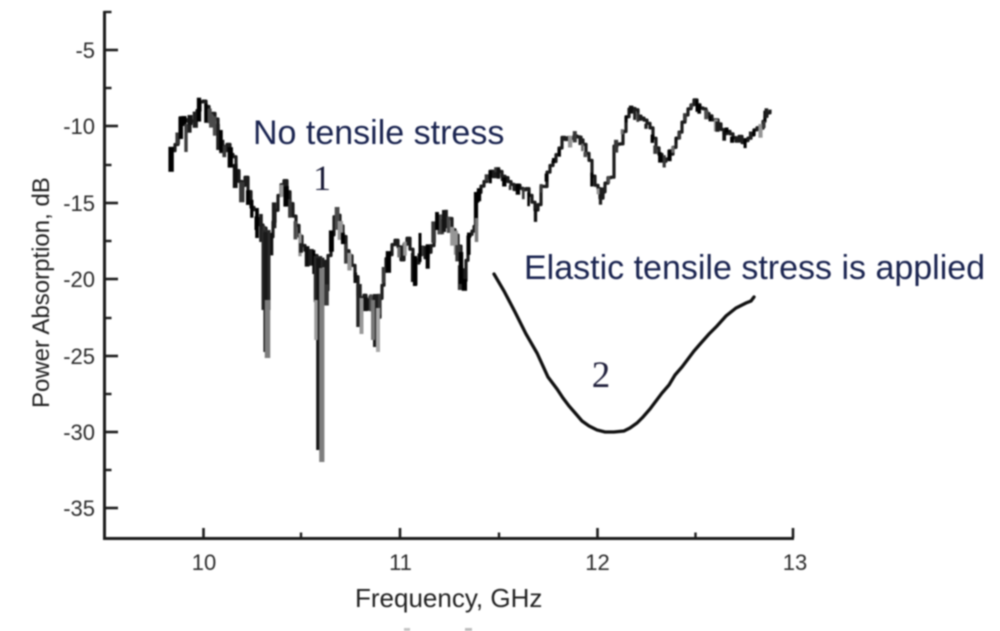  What do you see at coordinates (204, 562) in the screenshot?
I see `svg-text: 10` at bounding box center [204, 562].